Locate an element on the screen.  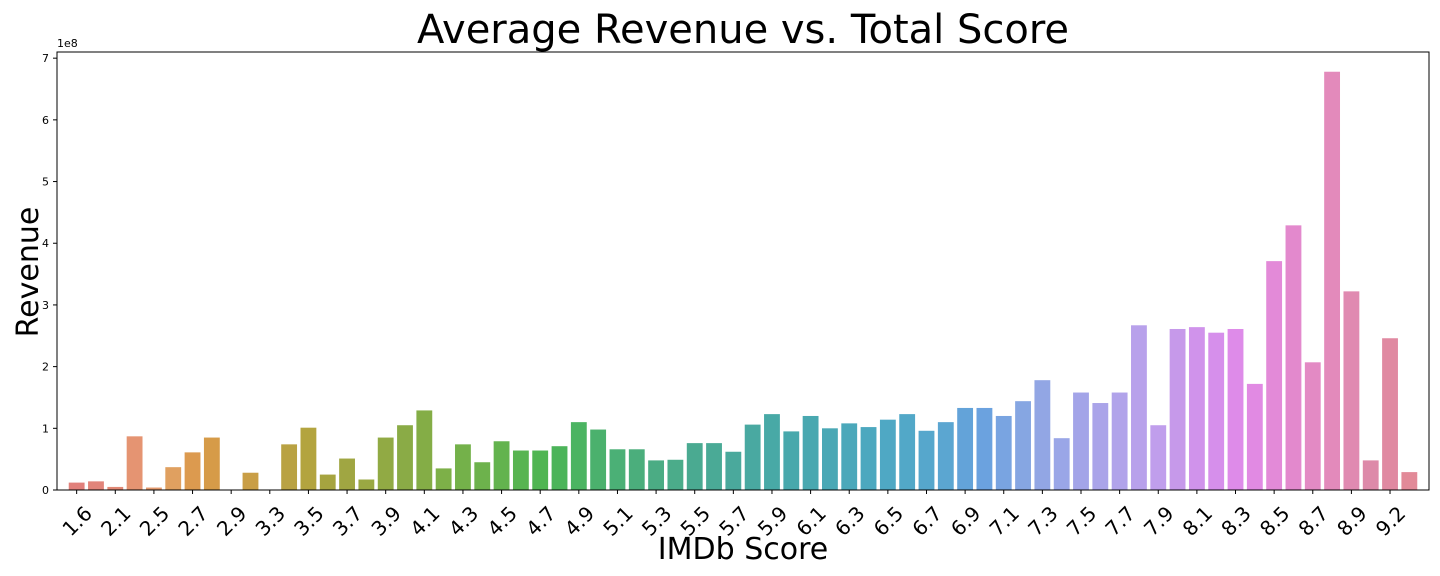
x-tick-label: 7.7 is located at coordinates (1119, 520).